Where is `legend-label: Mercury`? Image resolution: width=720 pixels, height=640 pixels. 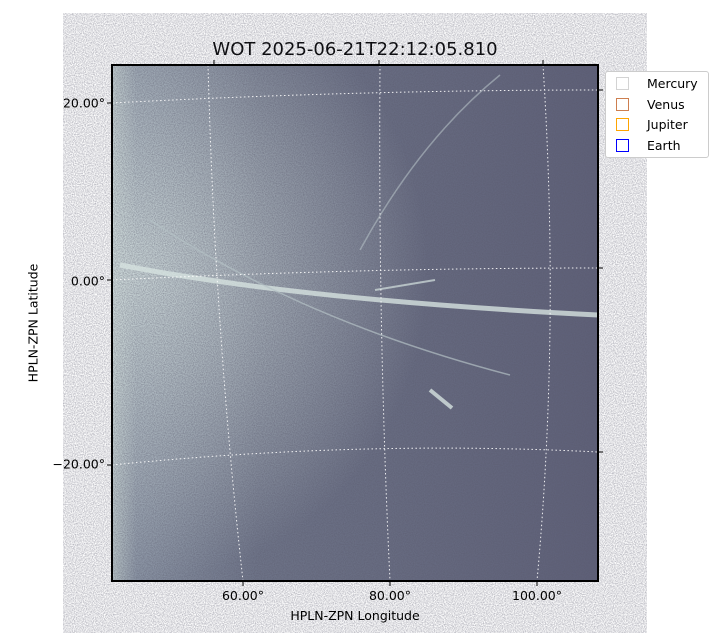
legend-label: Mercury is located at coordinates (672, 83).